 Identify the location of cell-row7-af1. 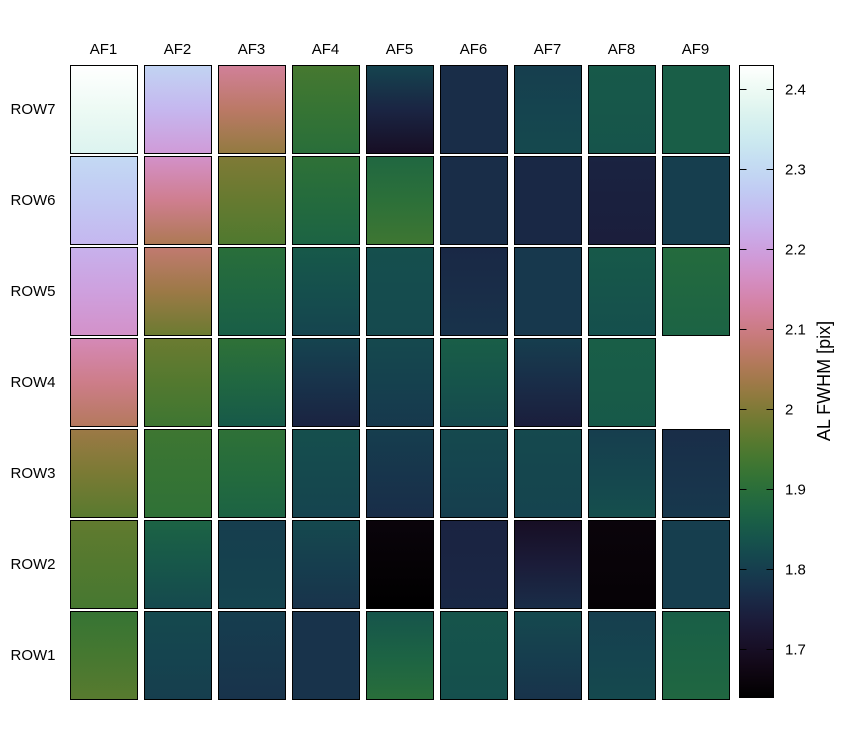
(104, 109).